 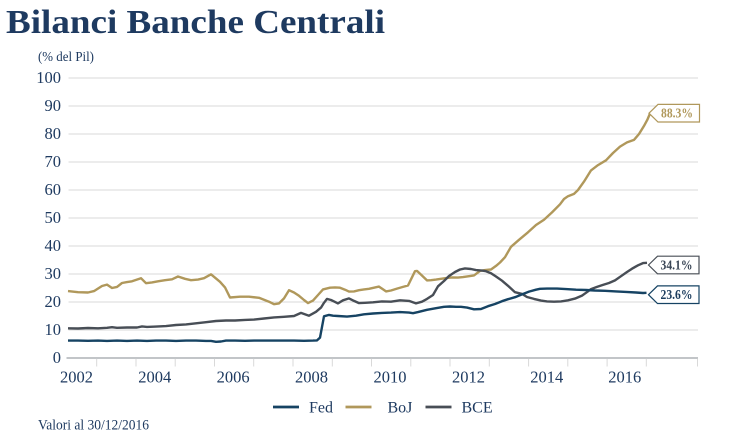 What do you see at coordinates (53, 105) in the screenshot?
I see `svg-text: 90` at bounding box center [53, 105].